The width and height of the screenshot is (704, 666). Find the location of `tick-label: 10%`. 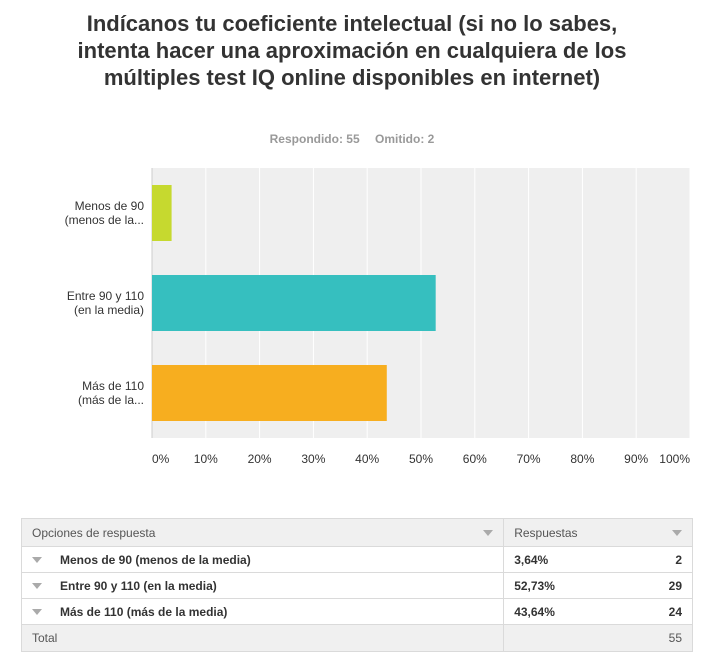

tick-label: 10% is located at coordinates (206, 459).